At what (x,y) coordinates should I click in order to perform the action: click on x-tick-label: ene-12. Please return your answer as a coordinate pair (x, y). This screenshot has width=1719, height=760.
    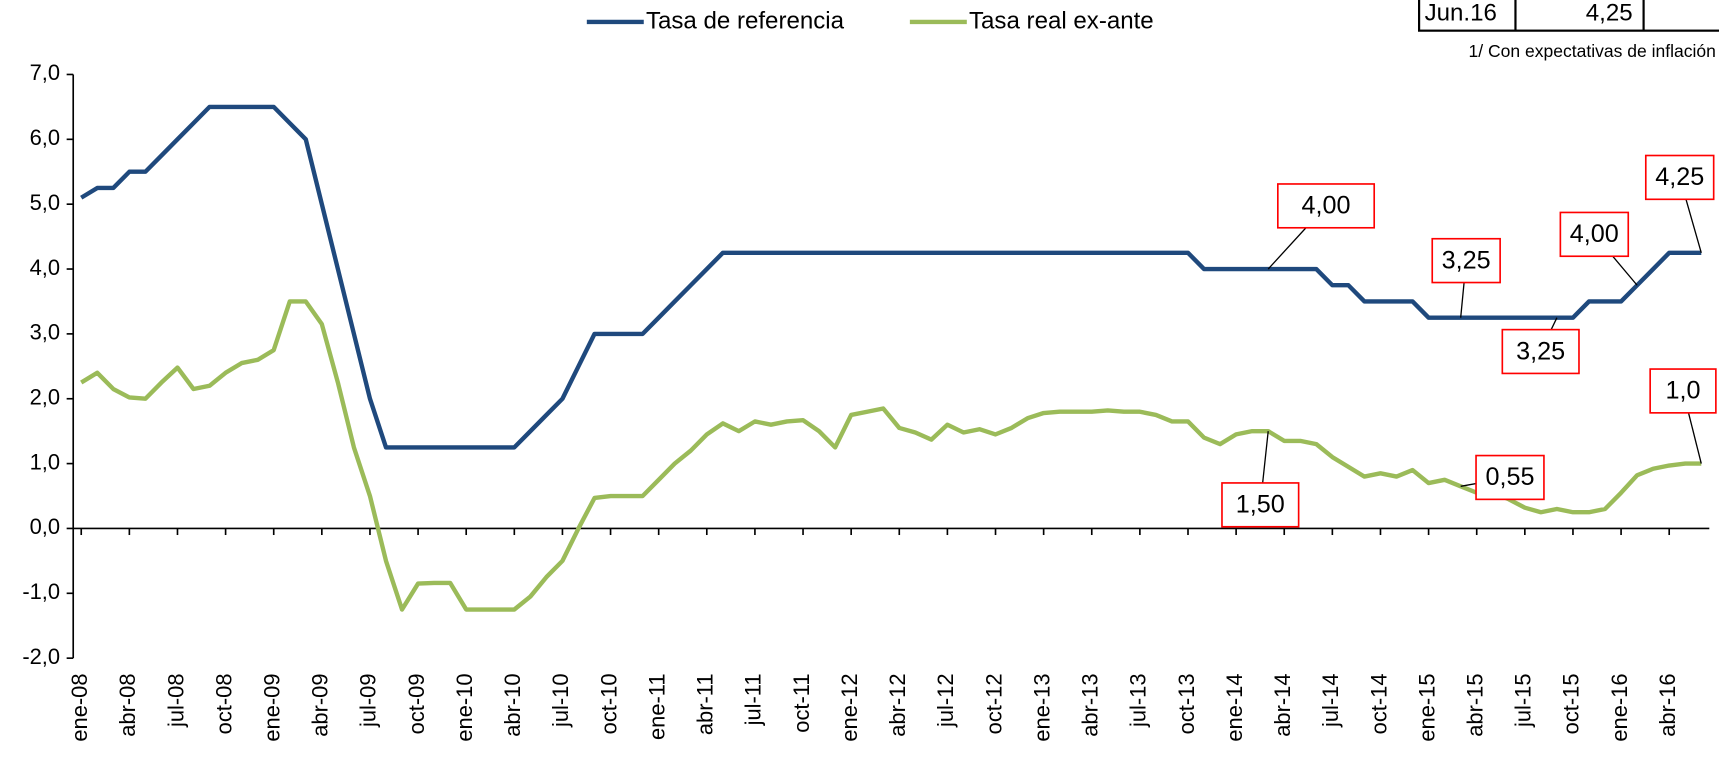
    Looking at the image, I should click on (849, 707).